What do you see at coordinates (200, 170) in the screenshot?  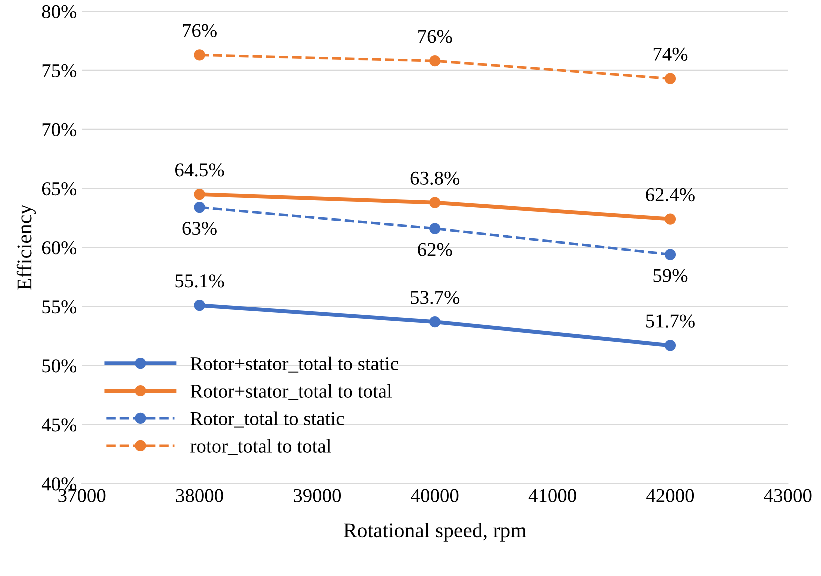 I see `data-label: 64.5%` at bounding box center [200, 170].